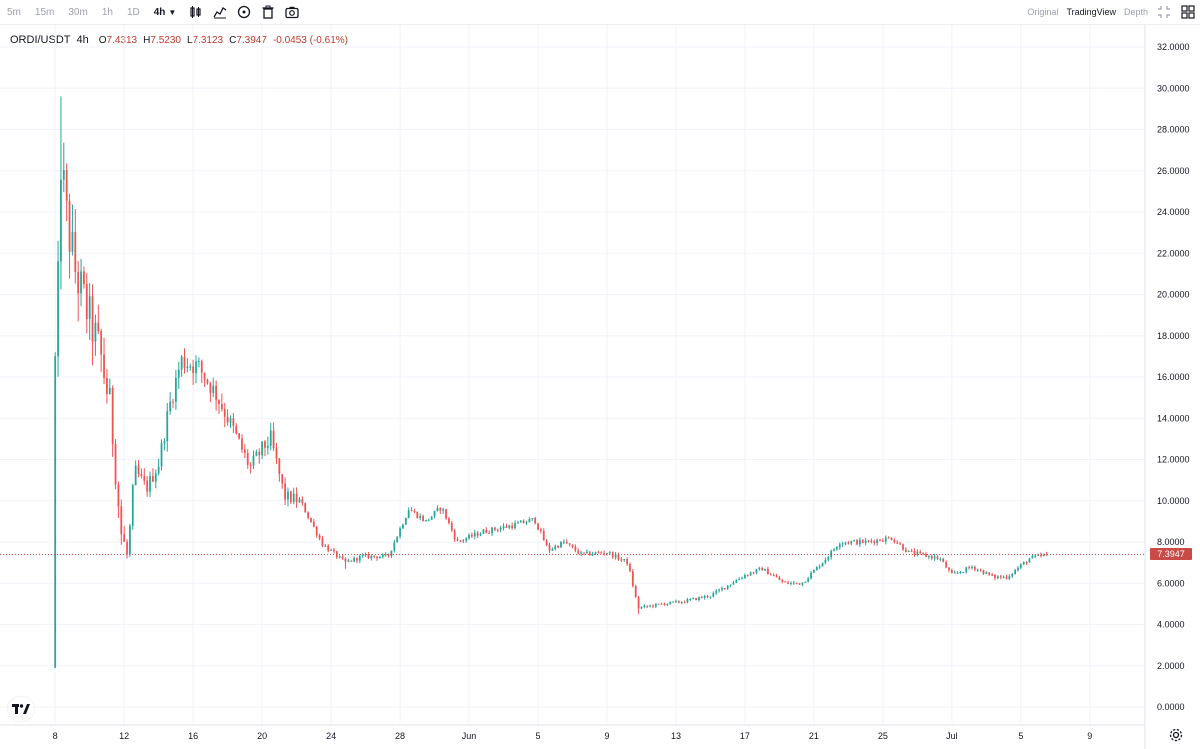 The width and height of the screenshot is (1200, 749). What do you see at coordinates (1164, 12) in the screenshot?
I see `fullscreen-icon` at bounding box center [1164, 12].